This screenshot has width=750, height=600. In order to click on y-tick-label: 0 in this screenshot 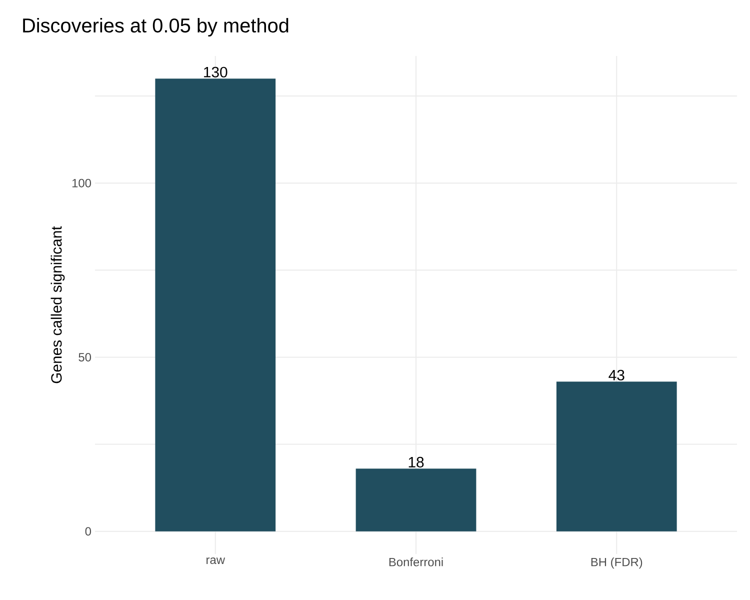, I will do `click(88, 531)`.